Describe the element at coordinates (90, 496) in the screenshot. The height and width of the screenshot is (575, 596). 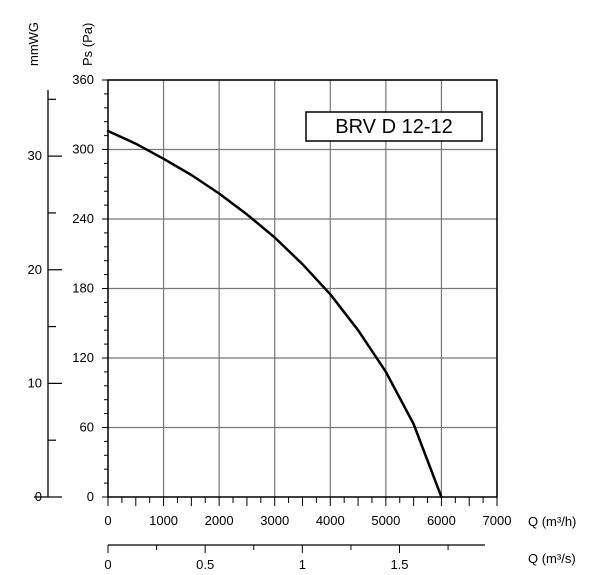
I see `pa-tick-label: 0` at that location.